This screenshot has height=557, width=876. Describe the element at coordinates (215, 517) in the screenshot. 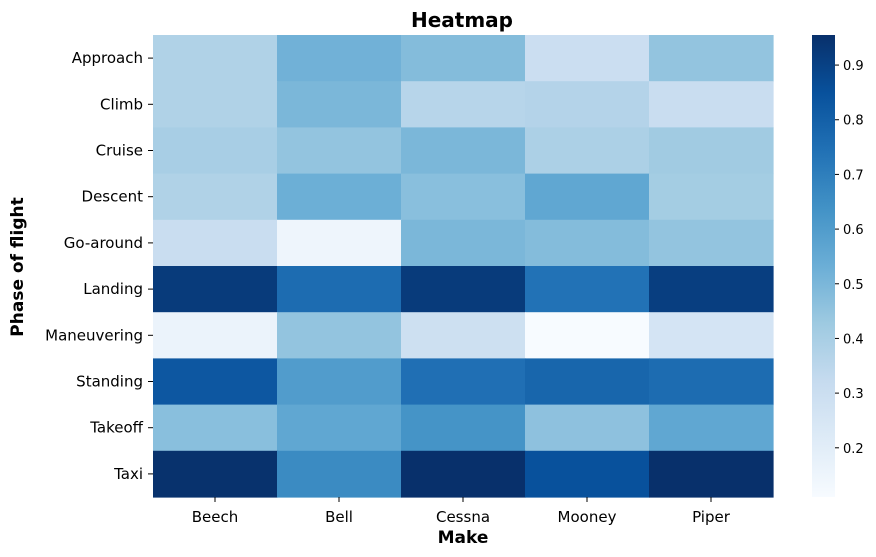

I see `x-tick-label: Beech` at that location.